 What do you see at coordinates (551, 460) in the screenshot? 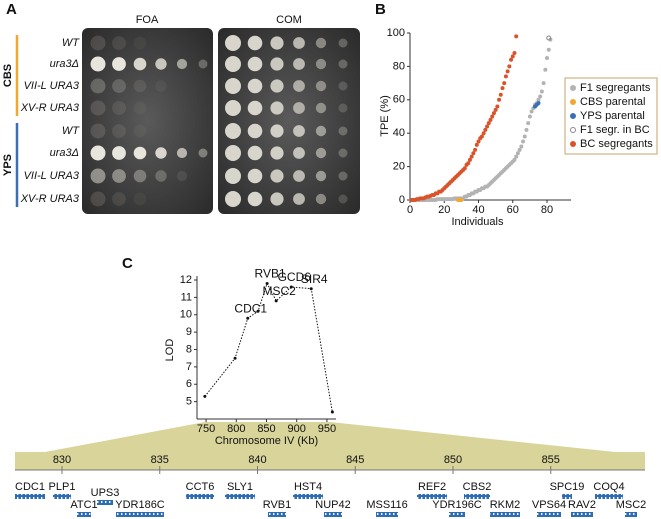
I see `map-tick-label: 855` at bounding box center [551, 460].